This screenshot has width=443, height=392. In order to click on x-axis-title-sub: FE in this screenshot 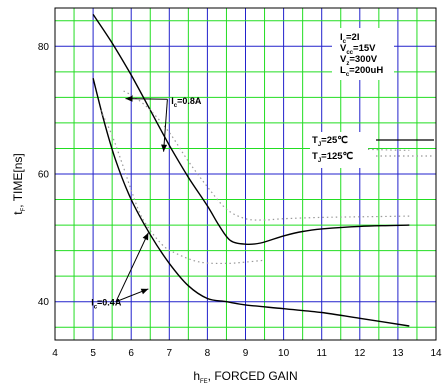, I will do `click(204, 382)`.